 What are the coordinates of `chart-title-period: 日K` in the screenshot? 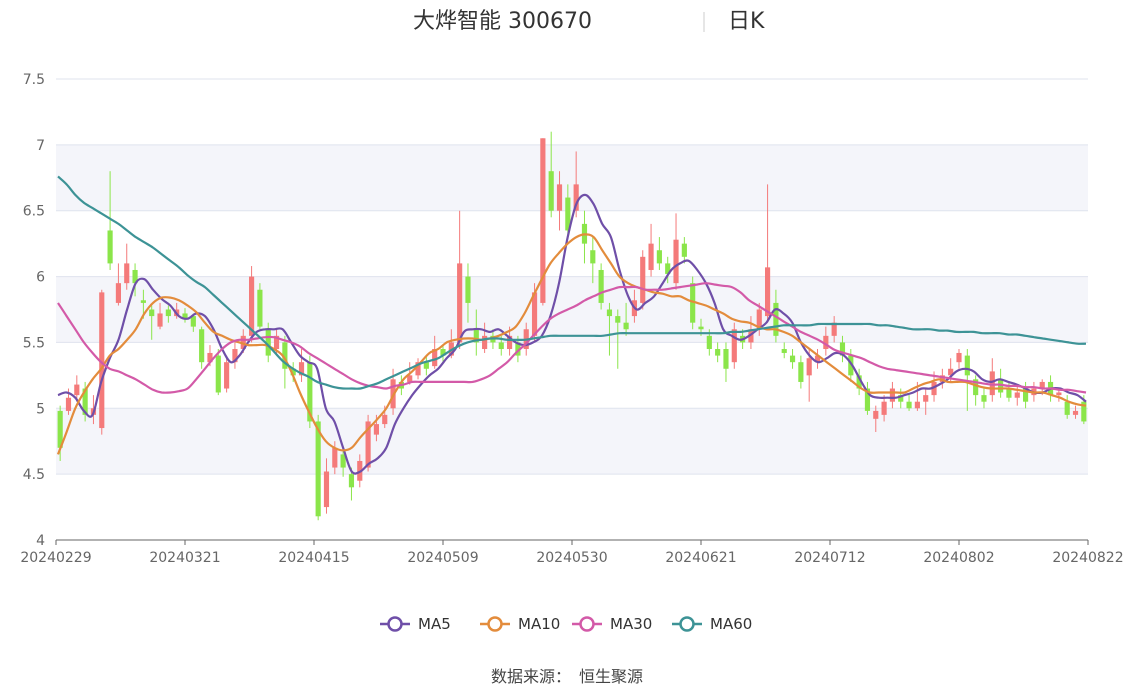 It's located at (746, 21).